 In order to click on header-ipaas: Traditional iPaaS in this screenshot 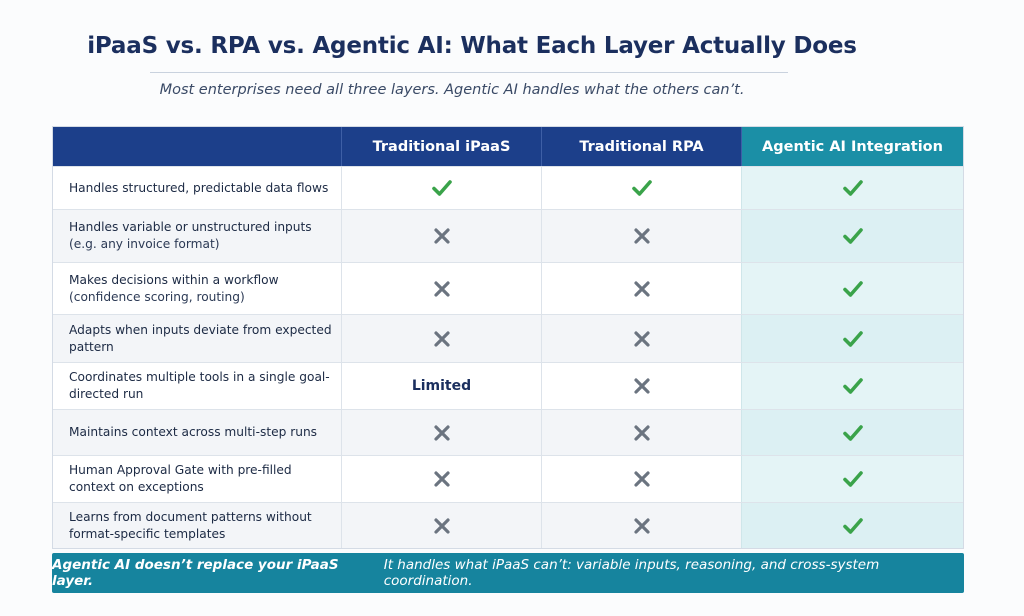, I will do `click(441, 146)`.